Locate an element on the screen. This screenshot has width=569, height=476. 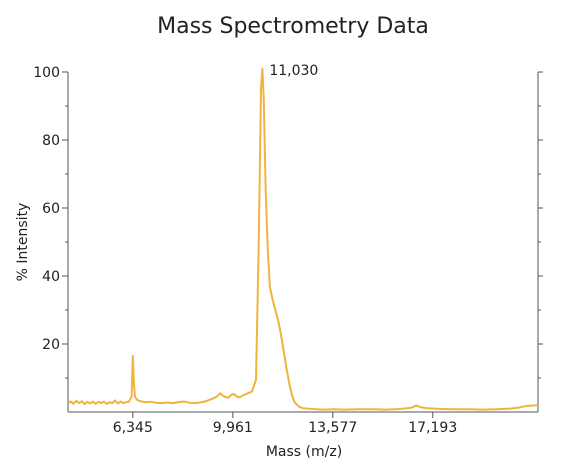
y-tick-label: 80 is located at coordinates (51, 141).